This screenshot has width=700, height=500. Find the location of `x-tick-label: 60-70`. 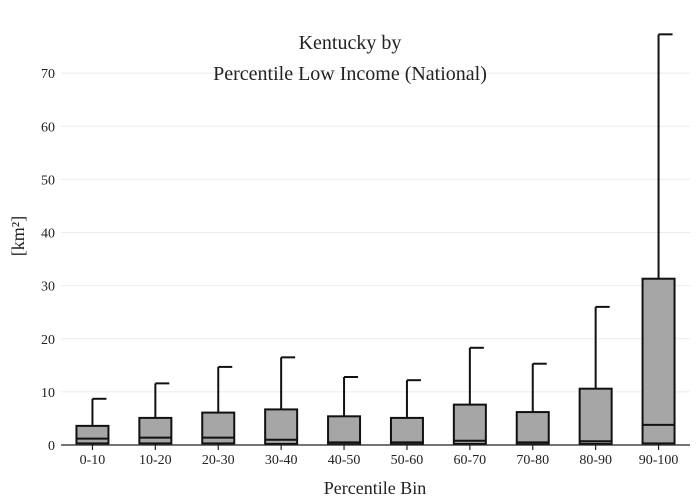

x-tick-label: 60-70 is located at coordinates (470, 460).